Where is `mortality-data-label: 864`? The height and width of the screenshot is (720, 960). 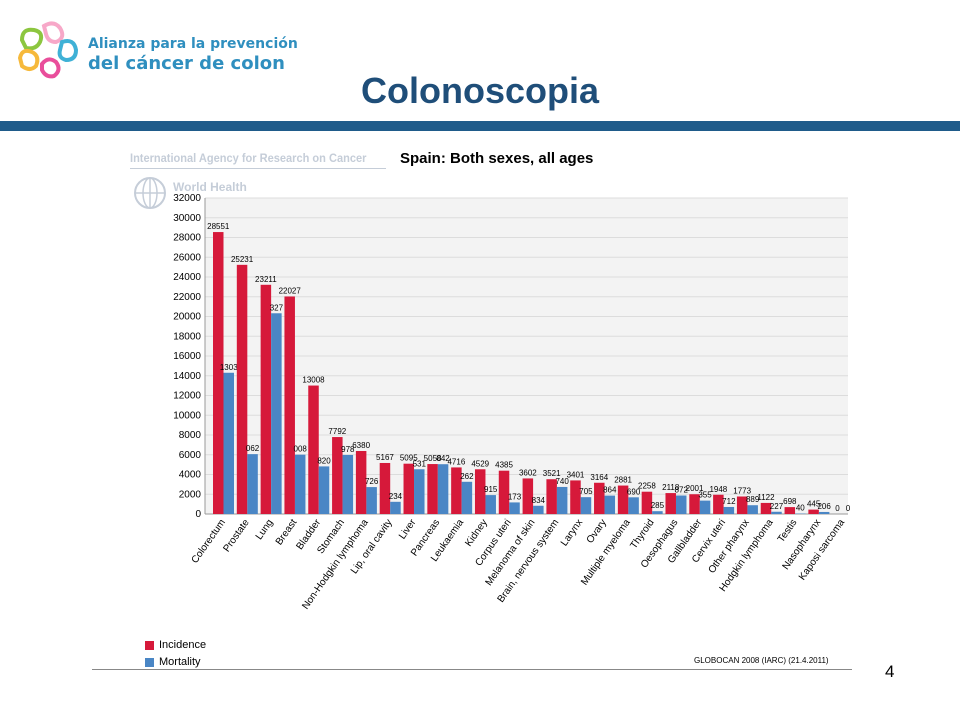 mortality-data-label: 864 is located at coordinates (610, 490).